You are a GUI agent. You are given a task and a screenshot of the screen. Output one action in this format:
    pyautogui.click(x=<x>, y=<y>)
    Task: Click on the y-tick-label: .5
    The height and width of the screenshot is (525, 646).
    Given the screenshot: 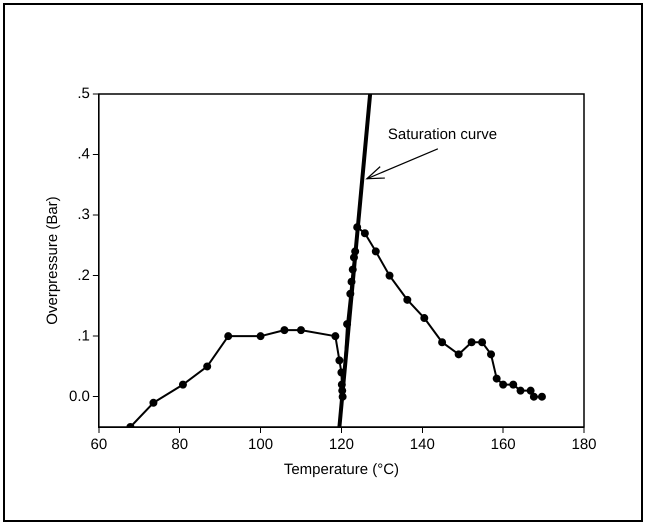 What is the action you would take?
    pyautogui.click(x=83, y=93)
    